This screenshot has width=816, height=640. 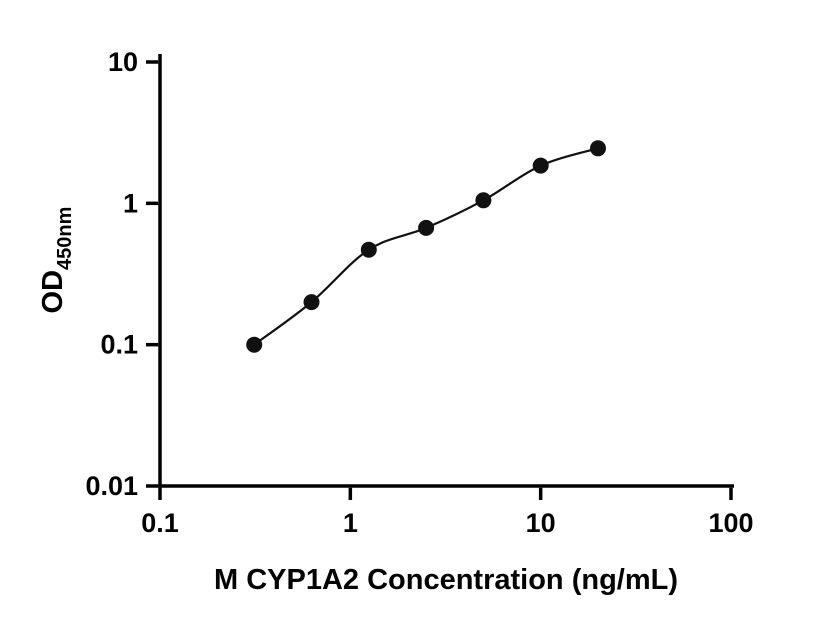 What do you see at coordinates (541, 523) in the screenshot?
I see `x-tick-label: 10` at bounding box center [541, 523].